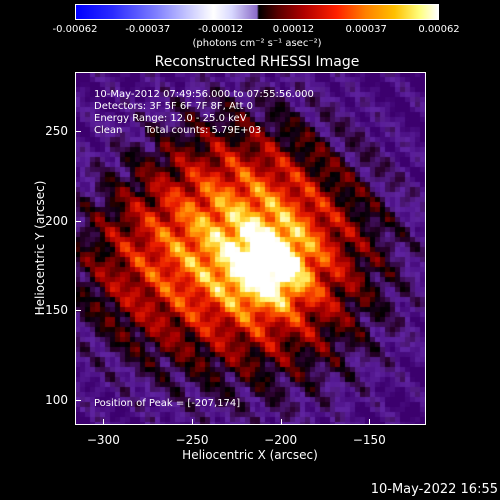 The width and height of the screenshot is (500, 500). What do you see at coordinates (293, 29) in the screenshot?
I see `colorbar-tick-label: 0.00012` at bounding box center [293, 29].